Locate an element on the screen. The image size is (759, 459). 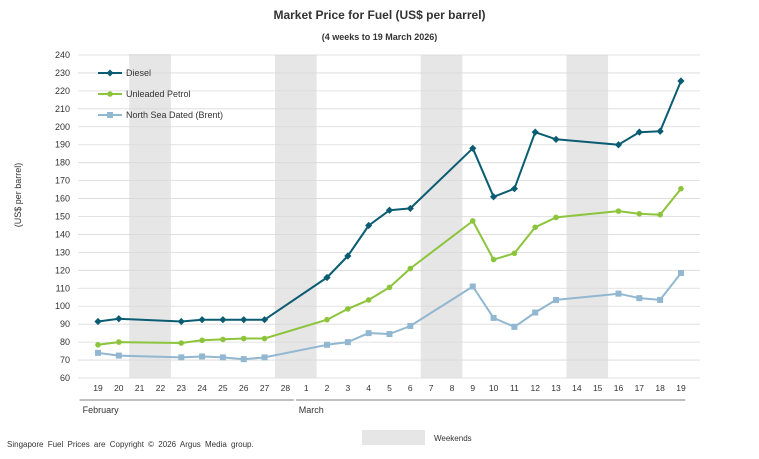
x-tick-label: 13 is located at coordinates (556, 388).